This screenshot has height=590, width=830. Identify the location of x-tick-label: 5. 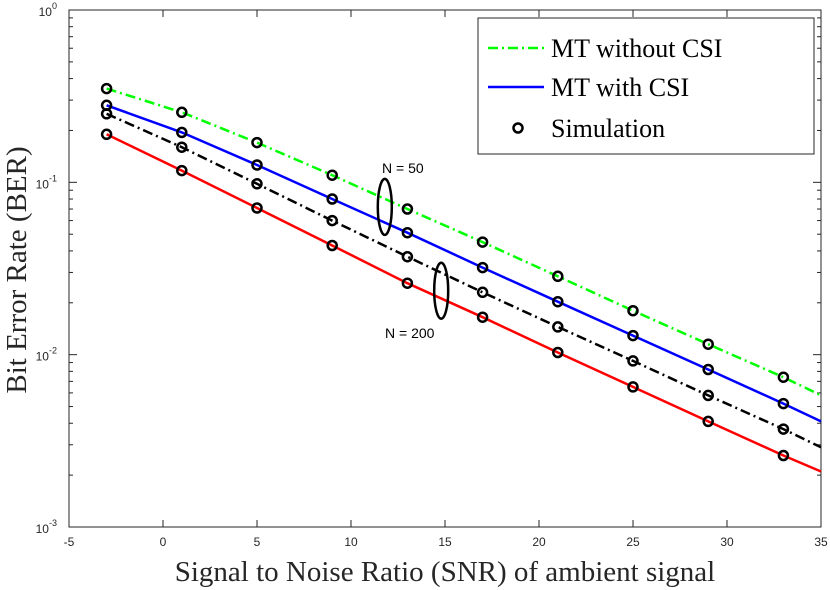
(257, 542).